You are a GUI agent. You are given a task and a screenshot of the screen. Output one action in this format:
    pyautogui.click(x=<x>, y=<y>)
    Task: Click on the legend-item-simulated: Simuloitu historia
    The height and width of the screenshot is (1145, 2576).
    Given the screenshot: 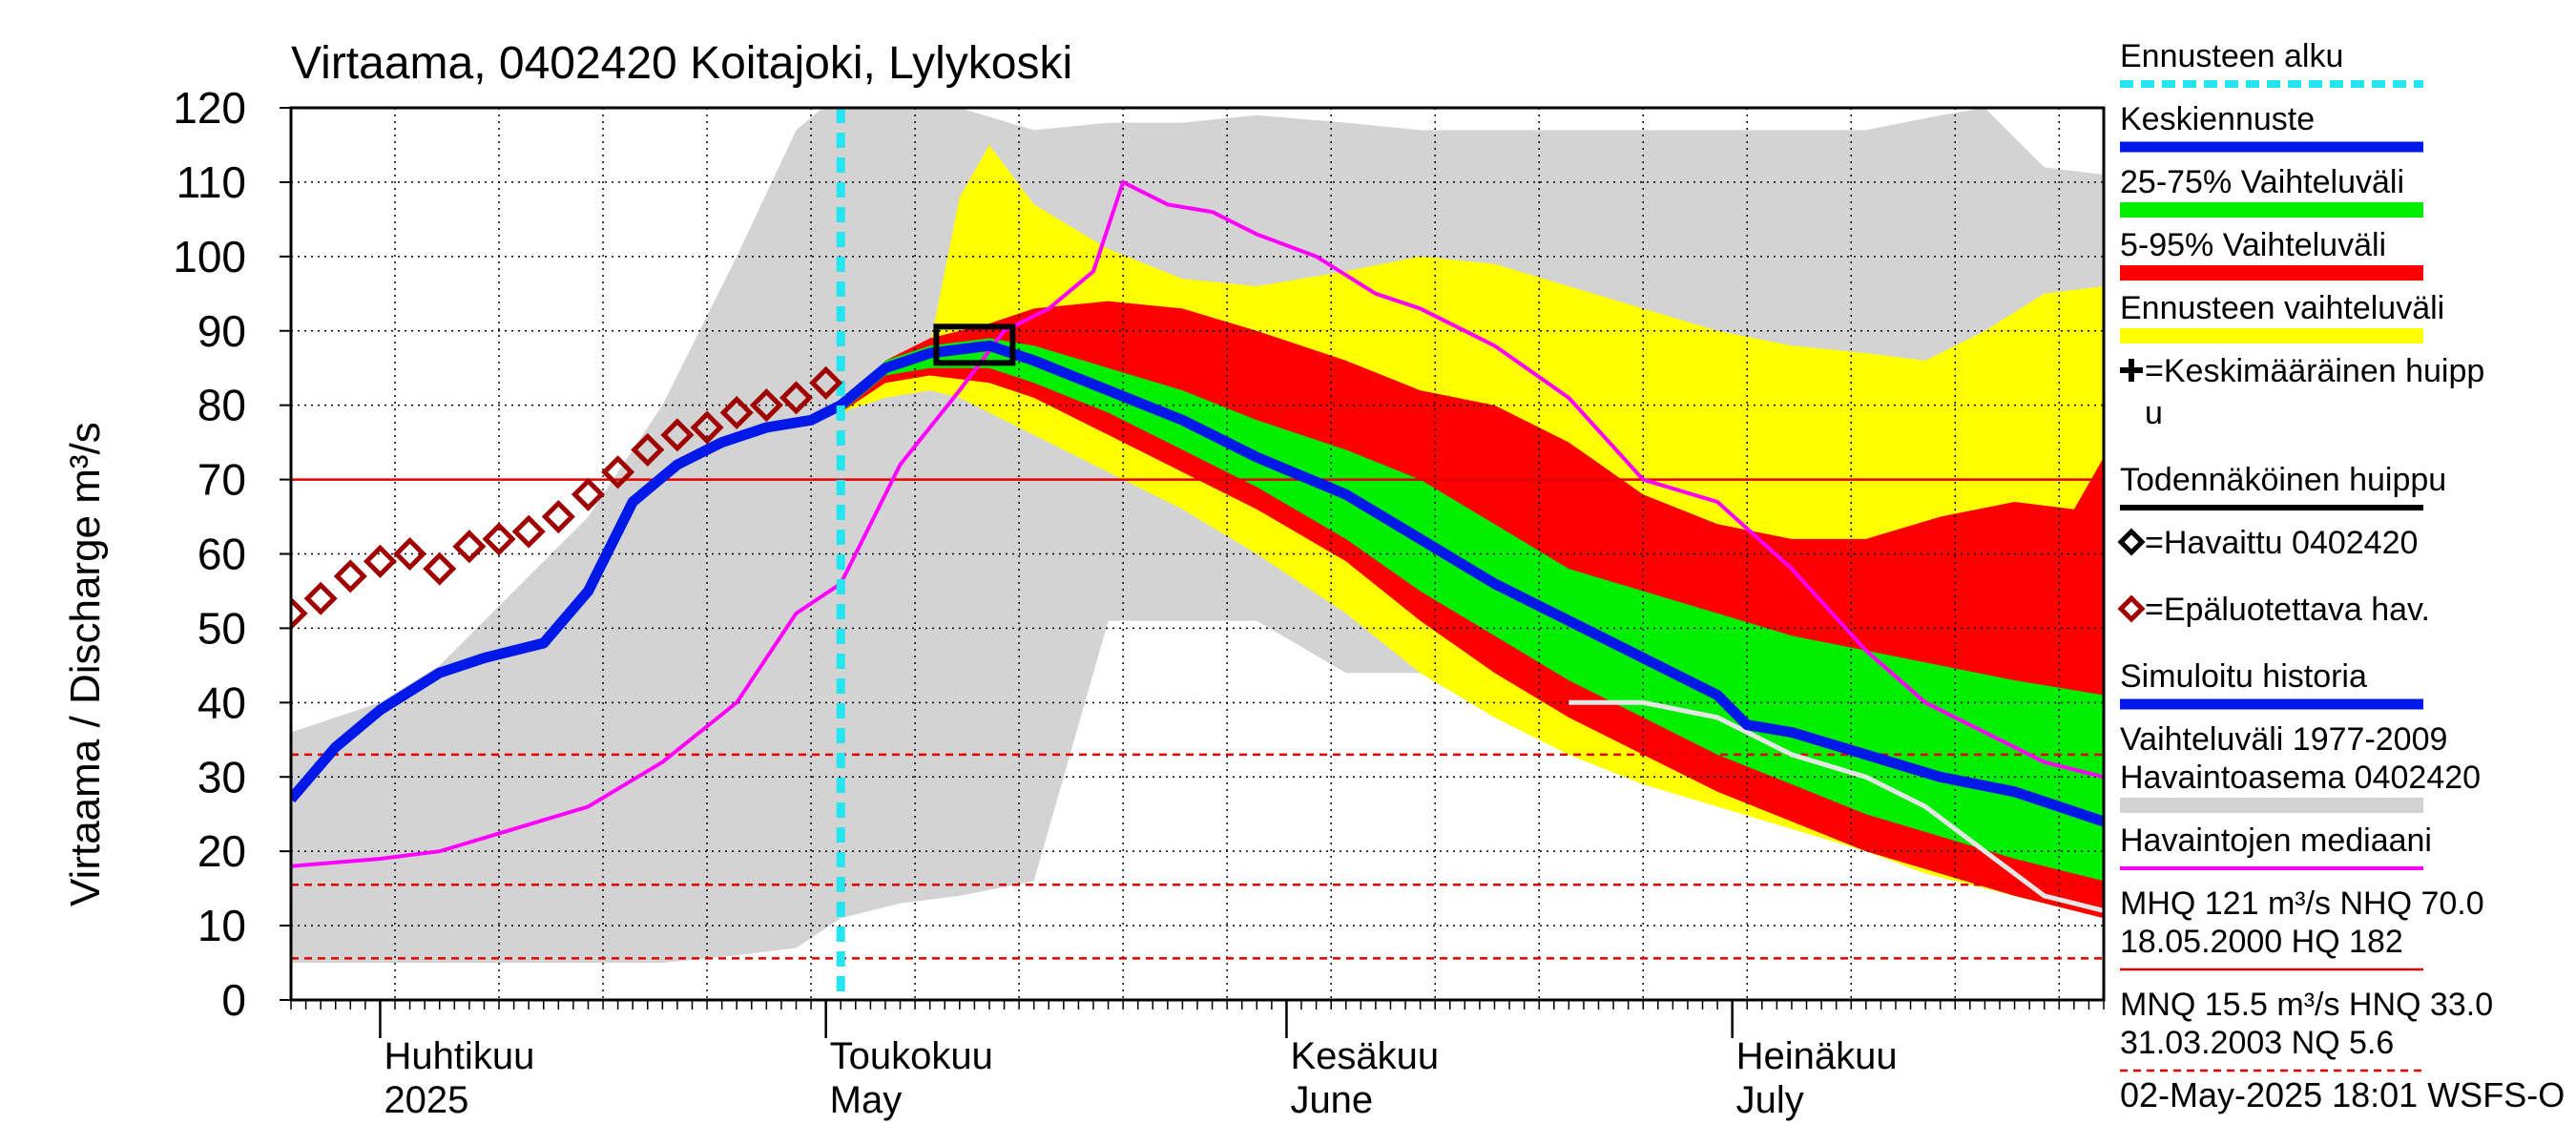 What is the action you would take?
    pyautogui.click(x=2271, y=684)
    